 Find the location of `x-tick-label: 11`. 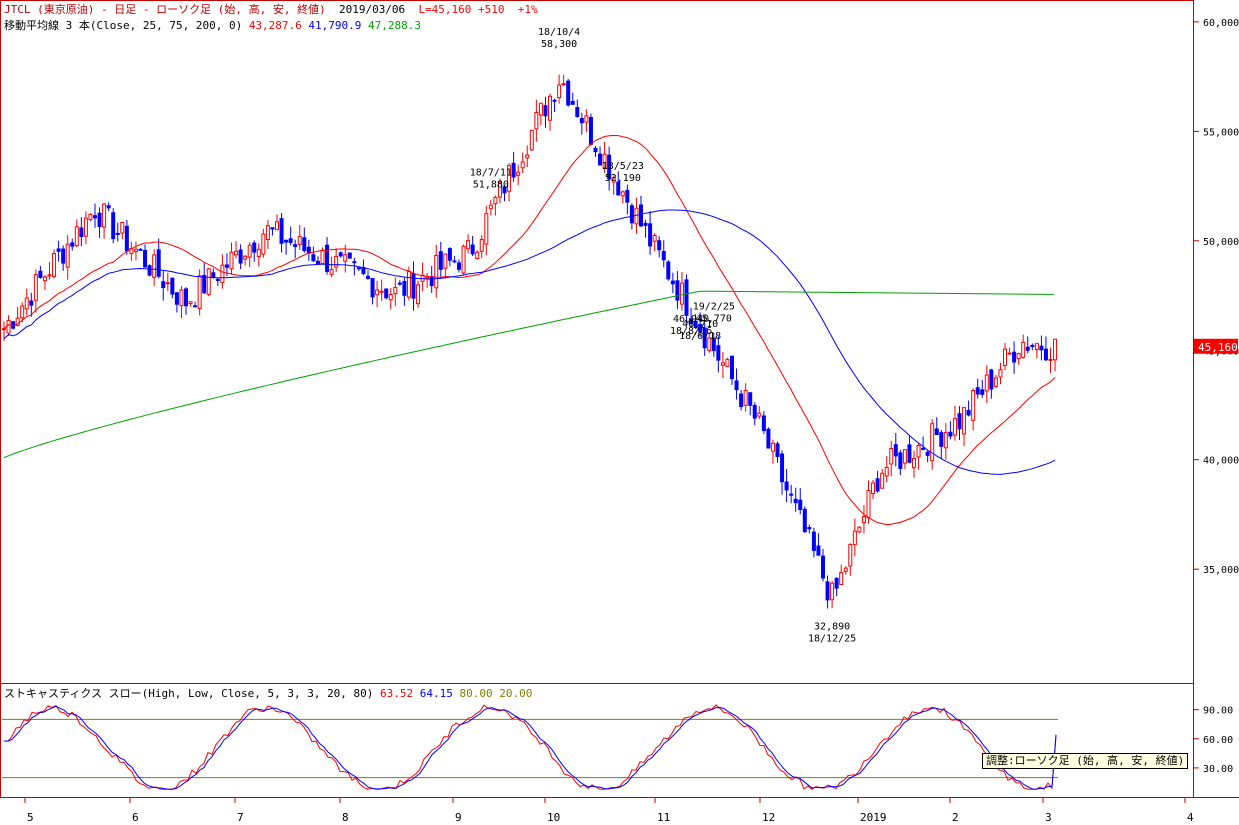

x-tick-label: 11 is located at coordinates (663, 817).